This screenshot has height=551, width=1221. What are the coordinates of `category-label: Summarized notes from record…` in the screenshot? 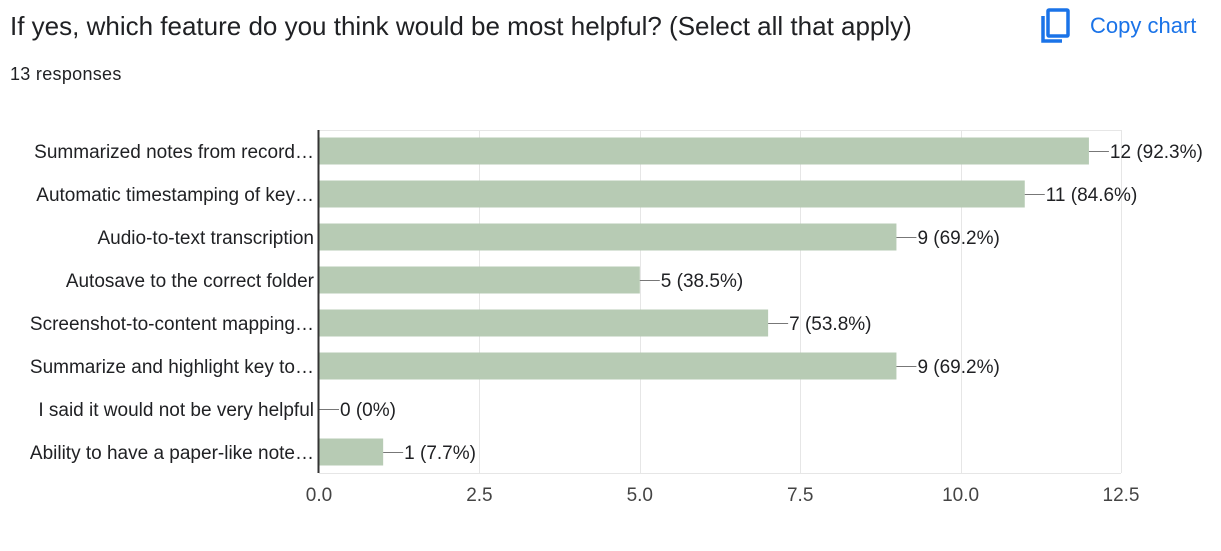 It's located at (174, 152).